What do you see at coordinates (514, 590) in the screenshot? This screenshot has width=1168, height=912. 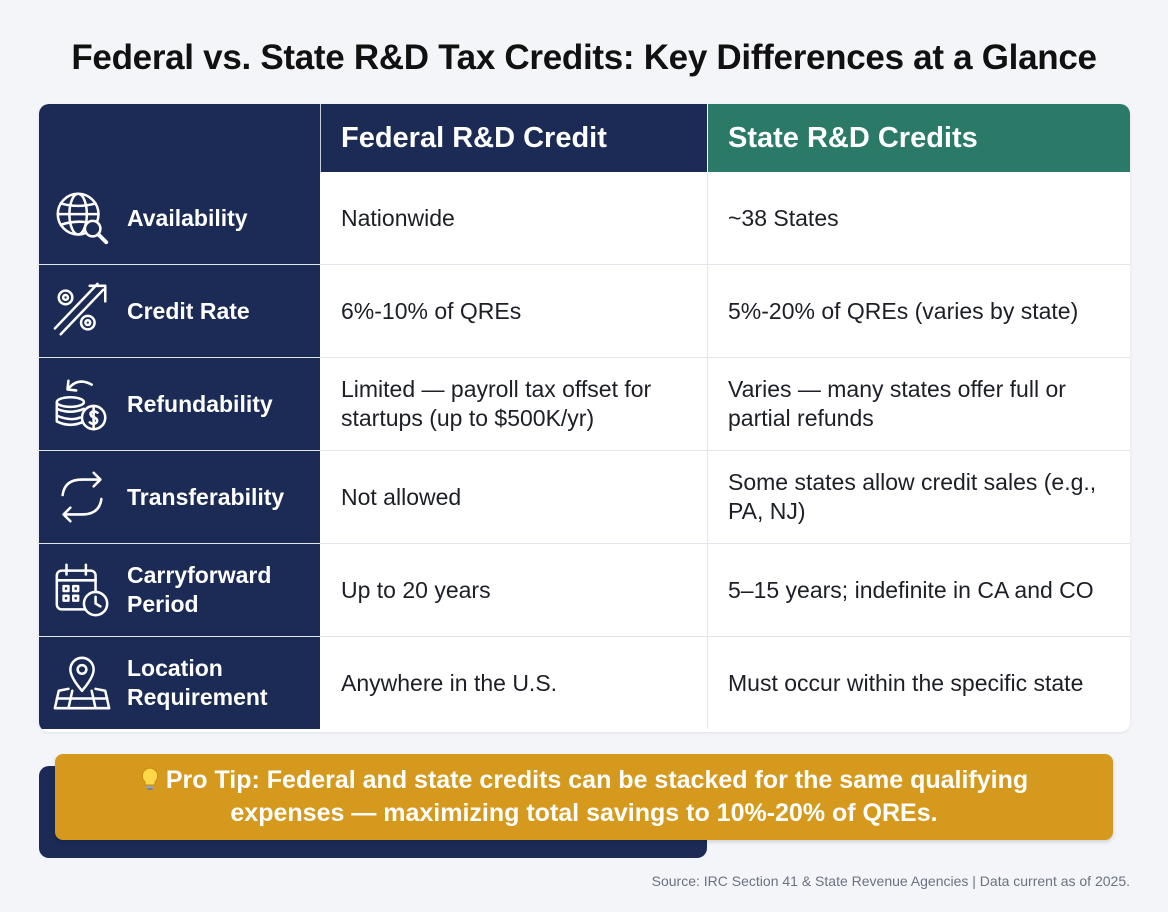 I see `federal-cell: Up to 20 years` at bounding box center [514, 590].